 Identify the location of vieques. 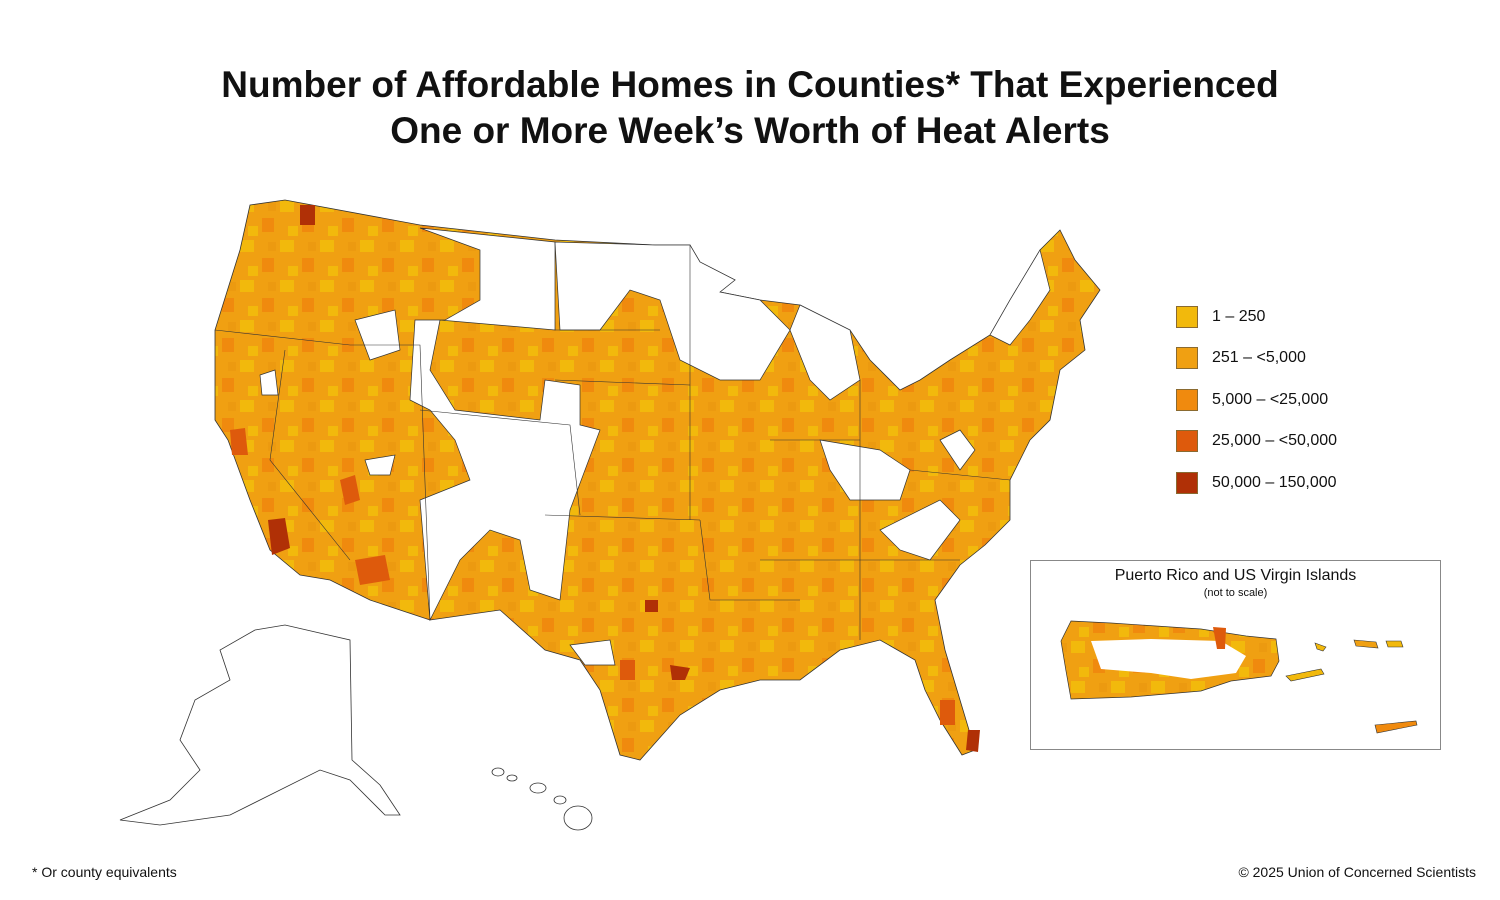
(1305, 675).